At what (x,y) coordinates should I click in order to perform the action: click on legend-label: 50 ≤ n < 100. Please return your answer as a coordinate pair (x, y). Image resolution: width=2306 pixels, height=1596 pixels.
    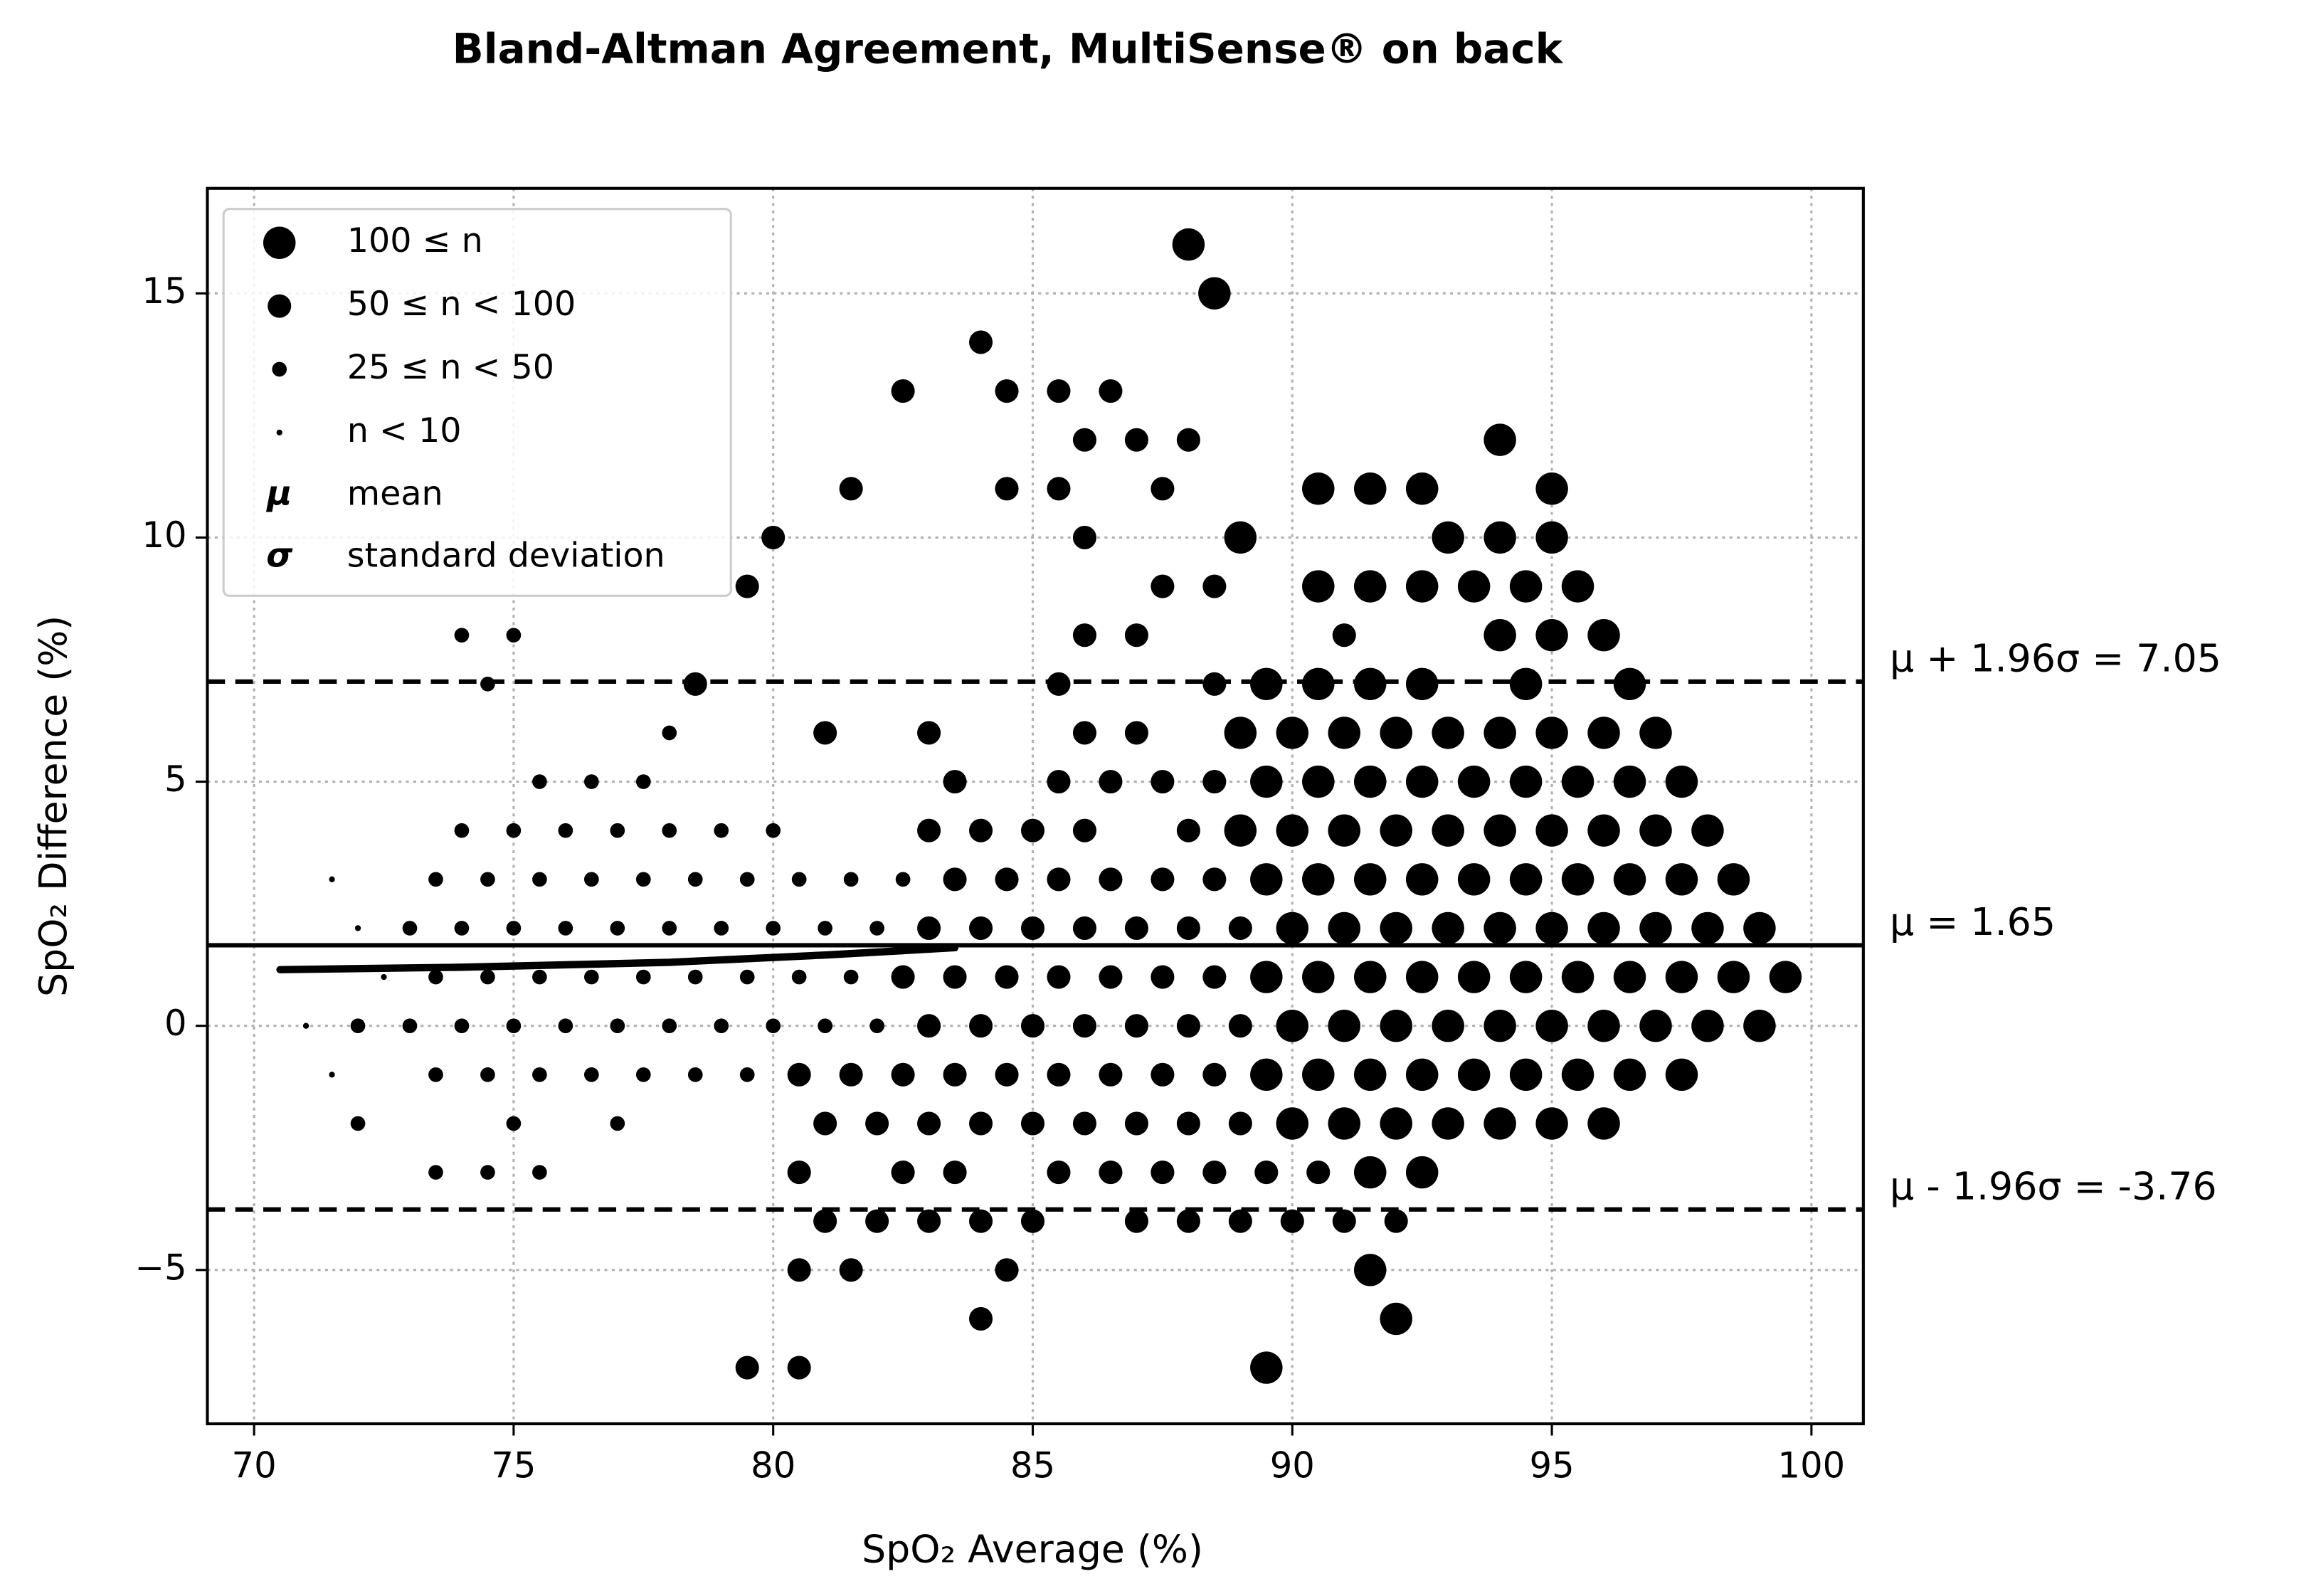
    Looking at the image, I should click on (461, 304).